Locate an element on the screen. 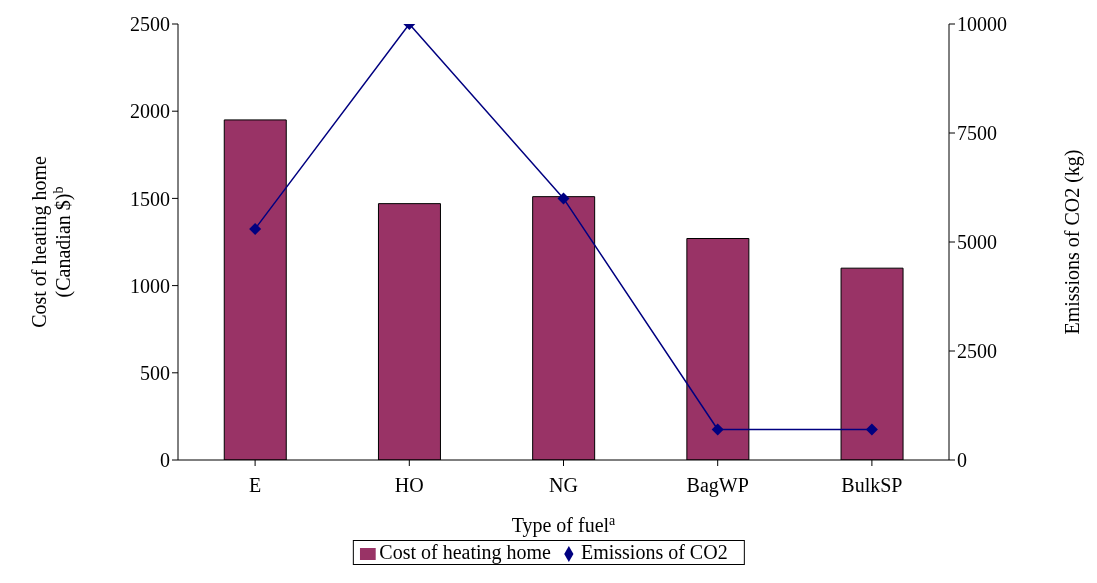 The width and height of the screenshot is (1097, 583). y-tick-label: 2500 is located at coordinates (150, 24).